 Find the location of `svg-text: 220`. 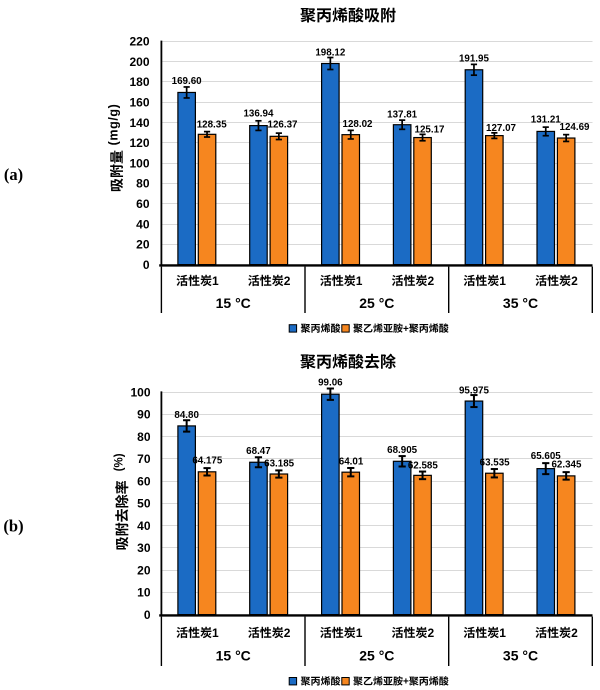

svg-text: 220 is located at coordinates (139, 42).